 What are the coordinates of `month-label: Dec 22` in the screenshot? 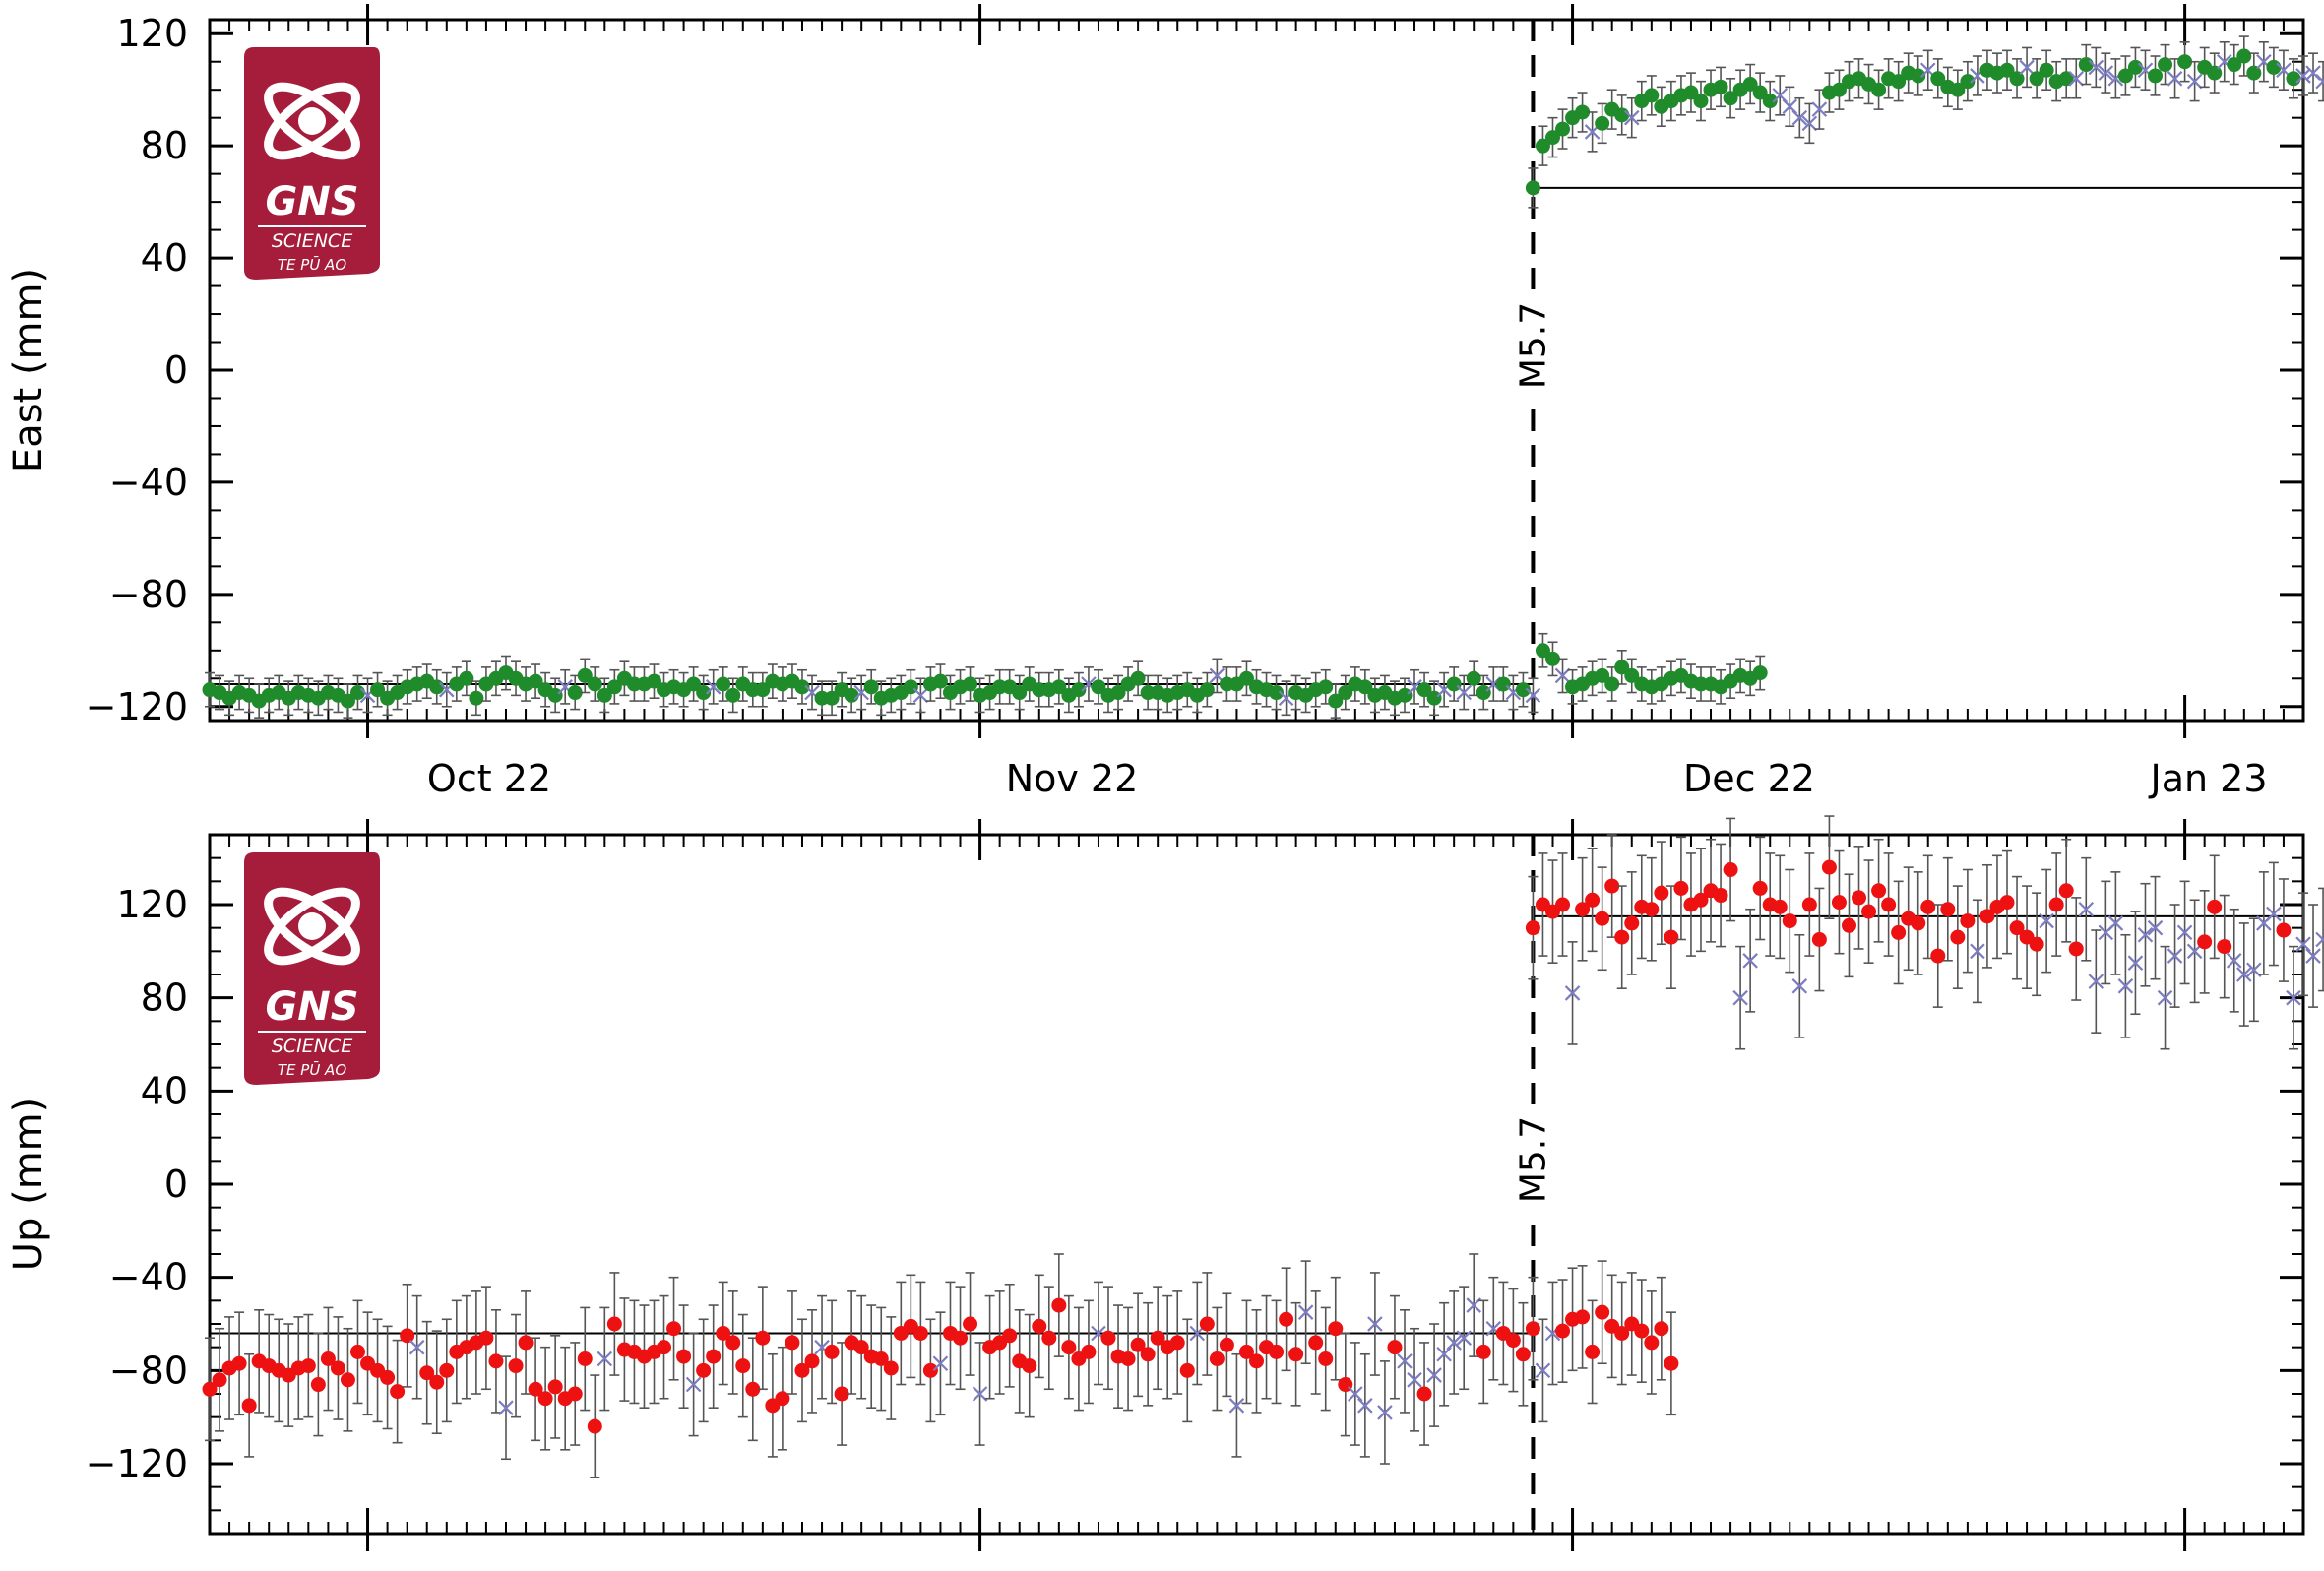 It's located at (1749, 779).